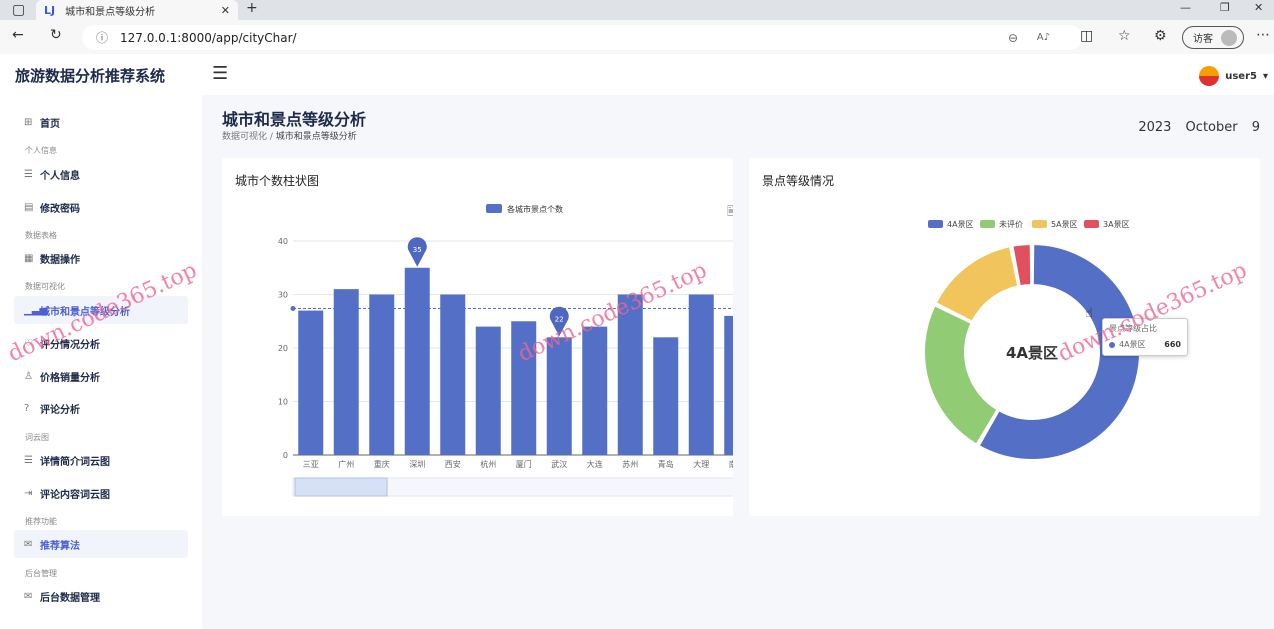  Describe the element at coordinates (637, 10) in the screenshot. I see `browser-tab-bar: ▢ LJ 城市和景点等级分析 ✕ + — ❐ ✕` at that location.